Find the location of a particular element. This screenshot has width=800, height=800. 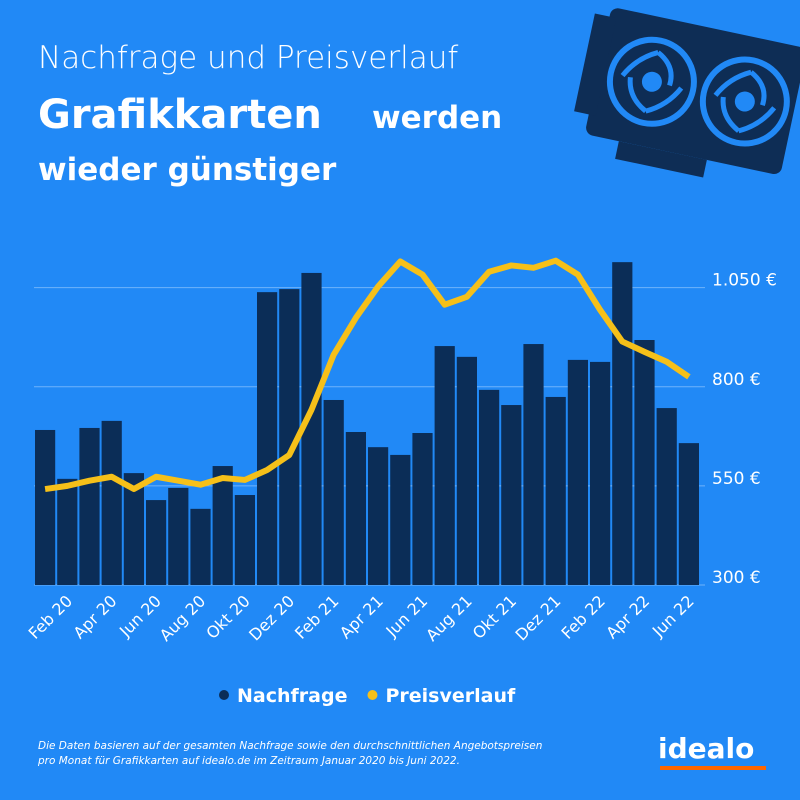

y-tick-label: 300 € is located at coordinates (736, 578).